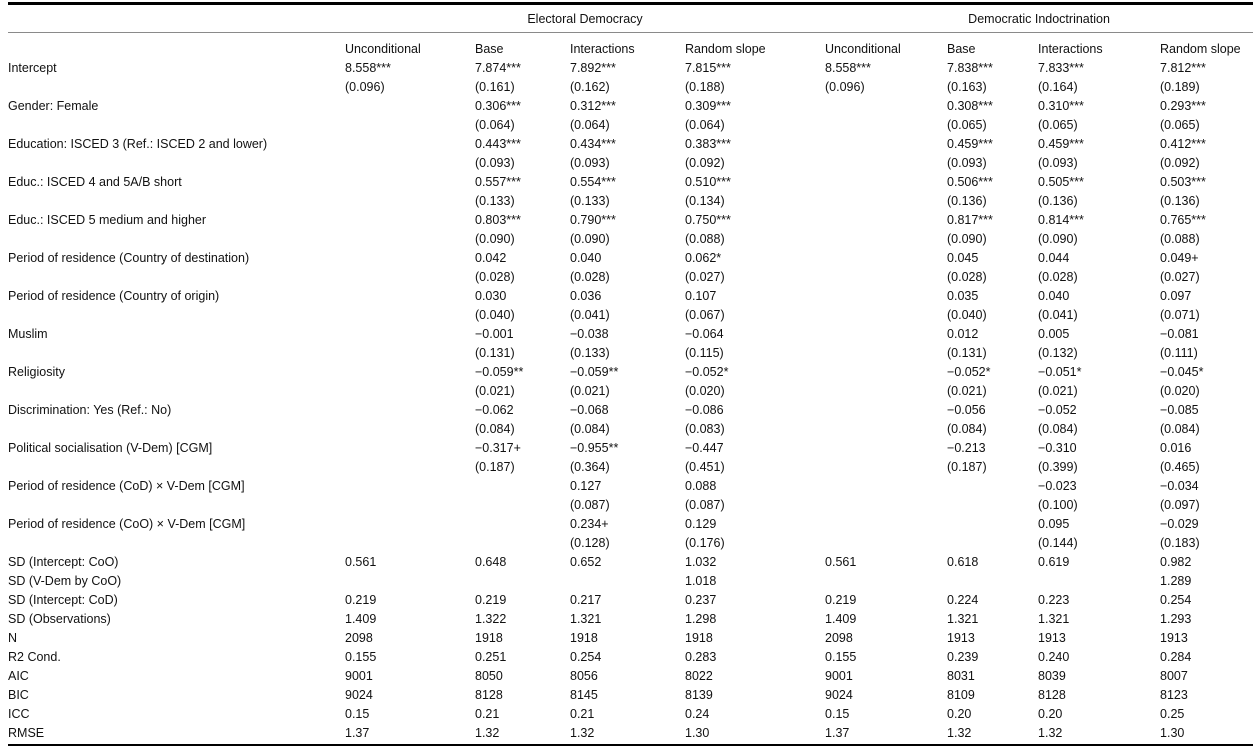 This screenshot has width=1253, height=746. What do you see at coordinates (992, 230) in the screenshot?
I see `coefficient-cell: 0.817*** (0.090)` at bounding box center [992, 230].